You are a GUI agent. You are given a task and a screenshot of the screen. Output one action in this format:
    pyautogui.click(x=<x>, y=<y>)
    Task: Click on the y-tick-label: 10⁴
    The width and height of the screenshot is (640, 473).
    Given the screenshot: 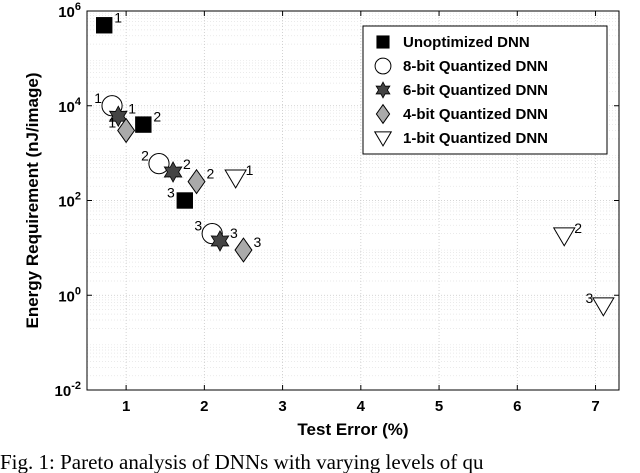 What is the action you would take?
    pyautogui.click(x=70, y=106)
    